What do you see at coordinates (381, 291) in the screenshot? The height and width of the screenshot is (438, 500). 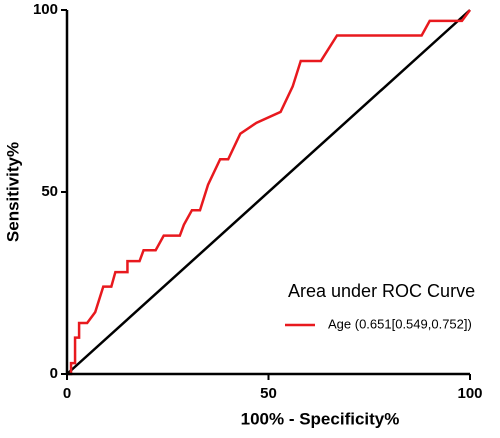 I see `legend-title: Area under ROC Curve` at bounding box center [381, 291].